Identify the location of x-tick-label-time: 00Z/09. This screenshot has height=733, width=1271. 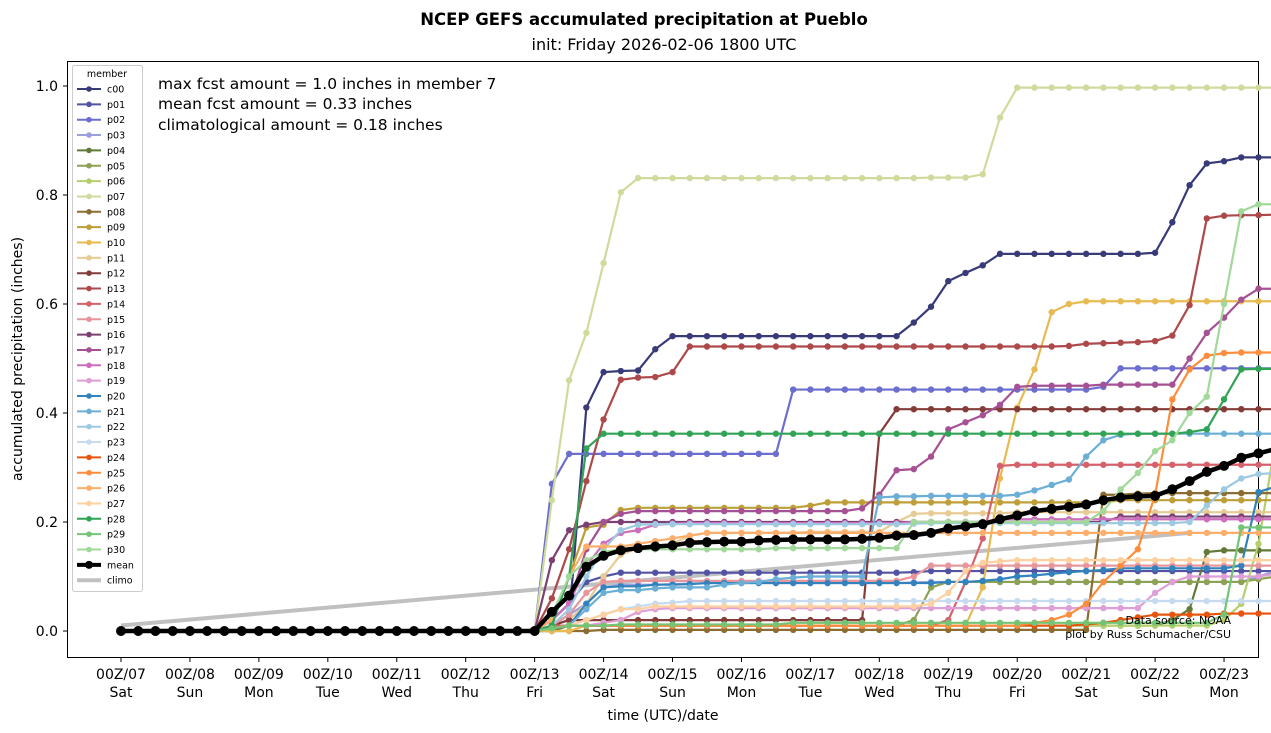
(259, 675).